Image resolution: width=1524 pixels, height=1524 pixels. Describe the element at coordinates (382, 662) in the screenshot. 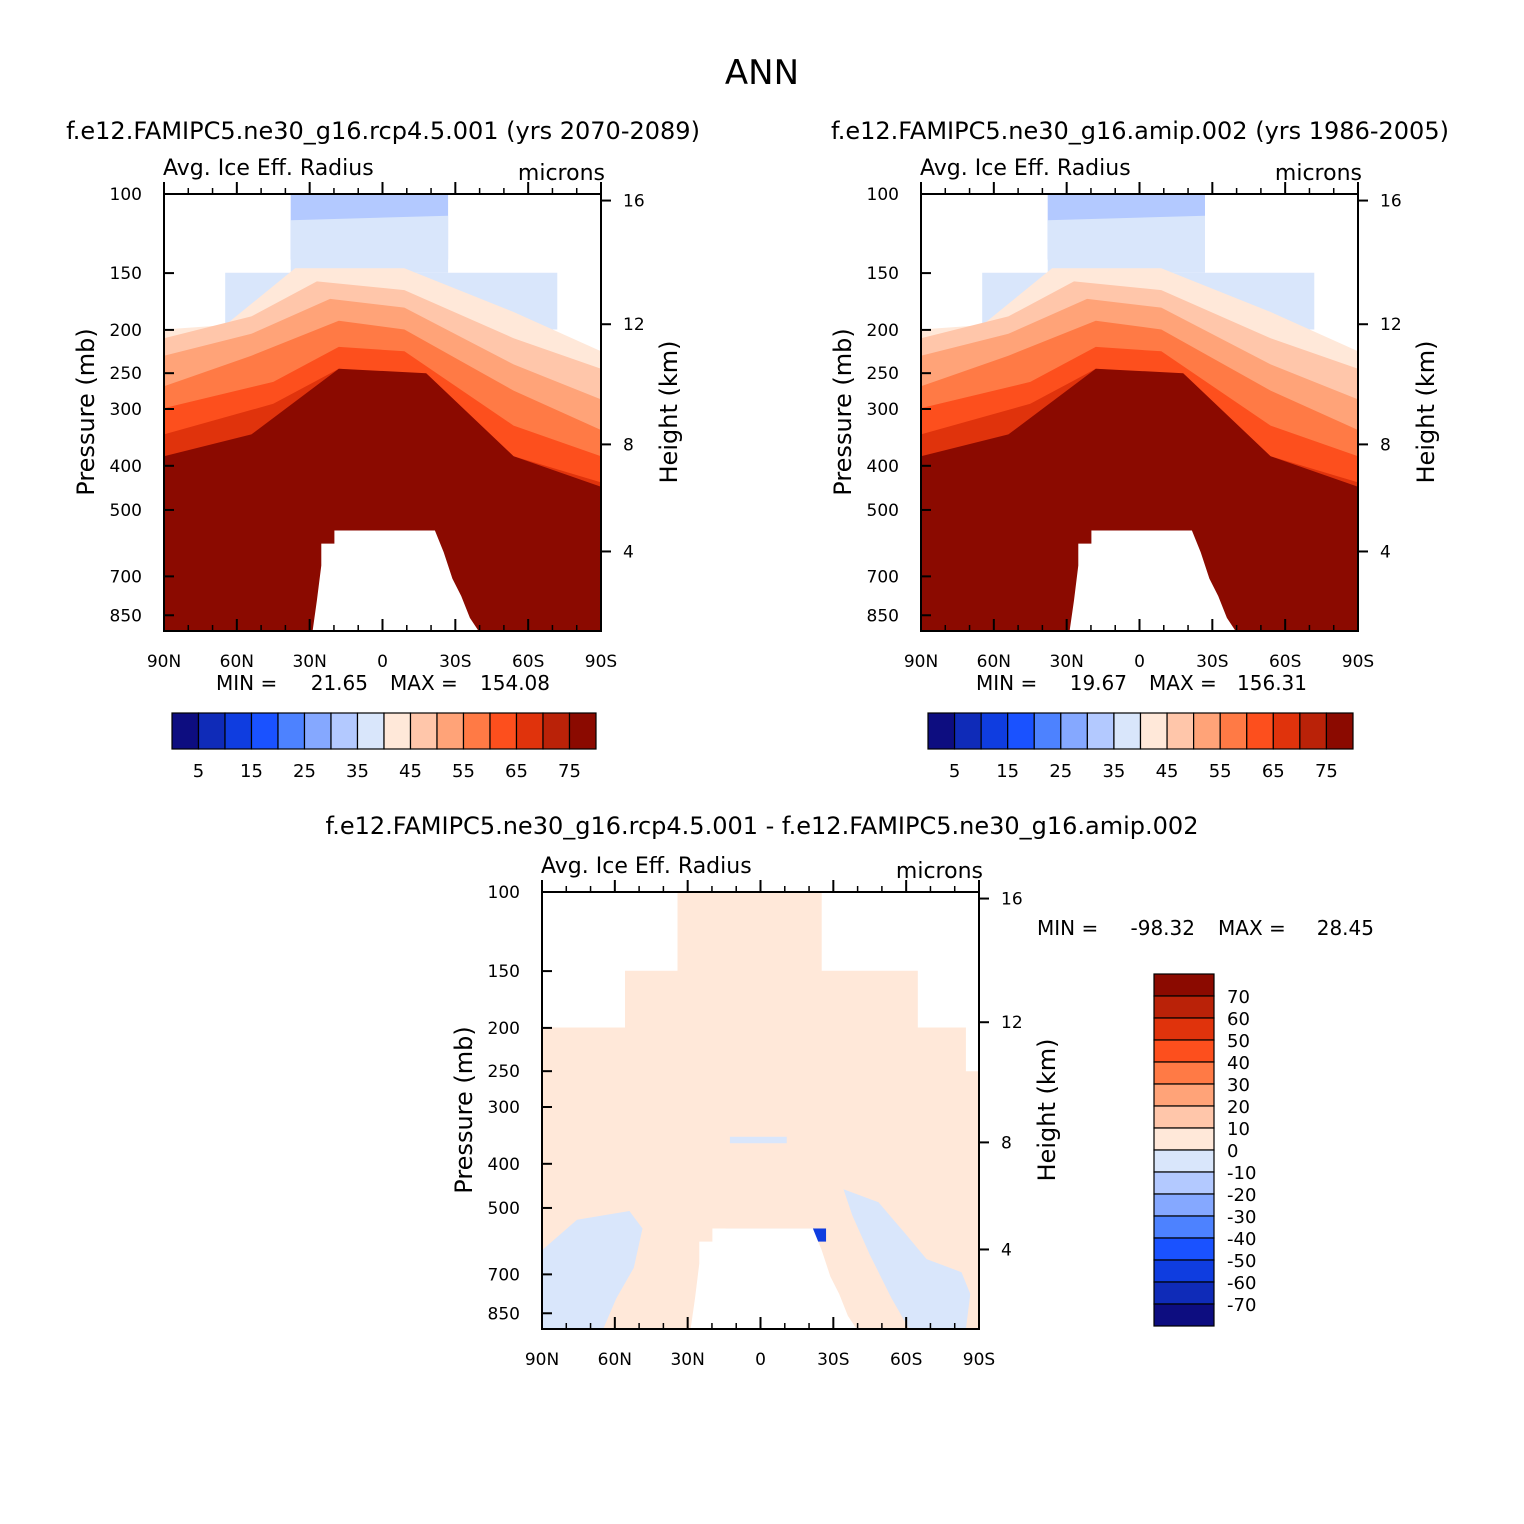

I see `x-tick-label: 0` at that location.